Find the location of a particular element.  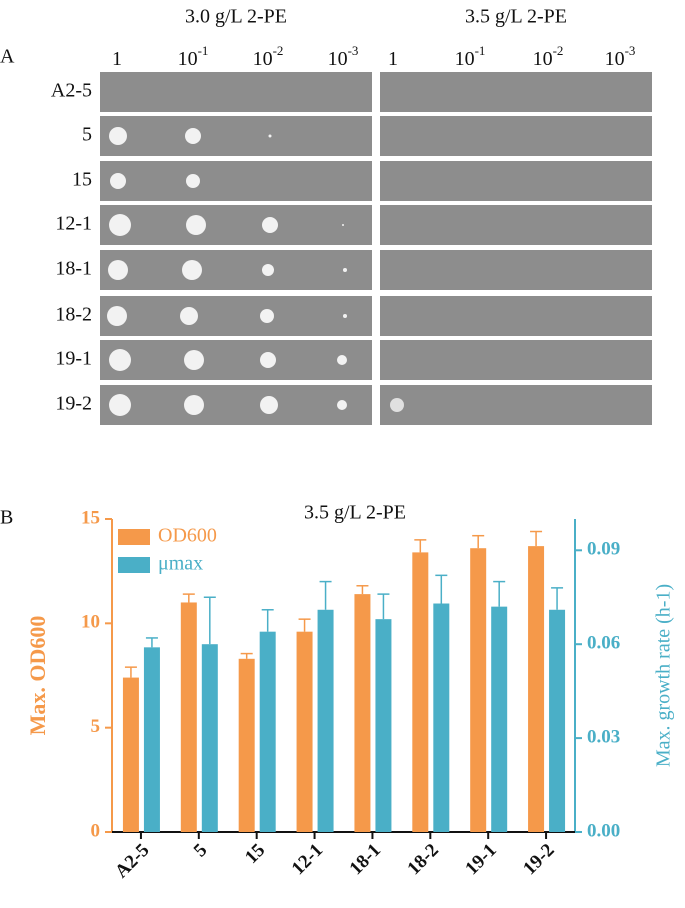

x-tick-label: 19-1 is located at coordinates (480, 859).